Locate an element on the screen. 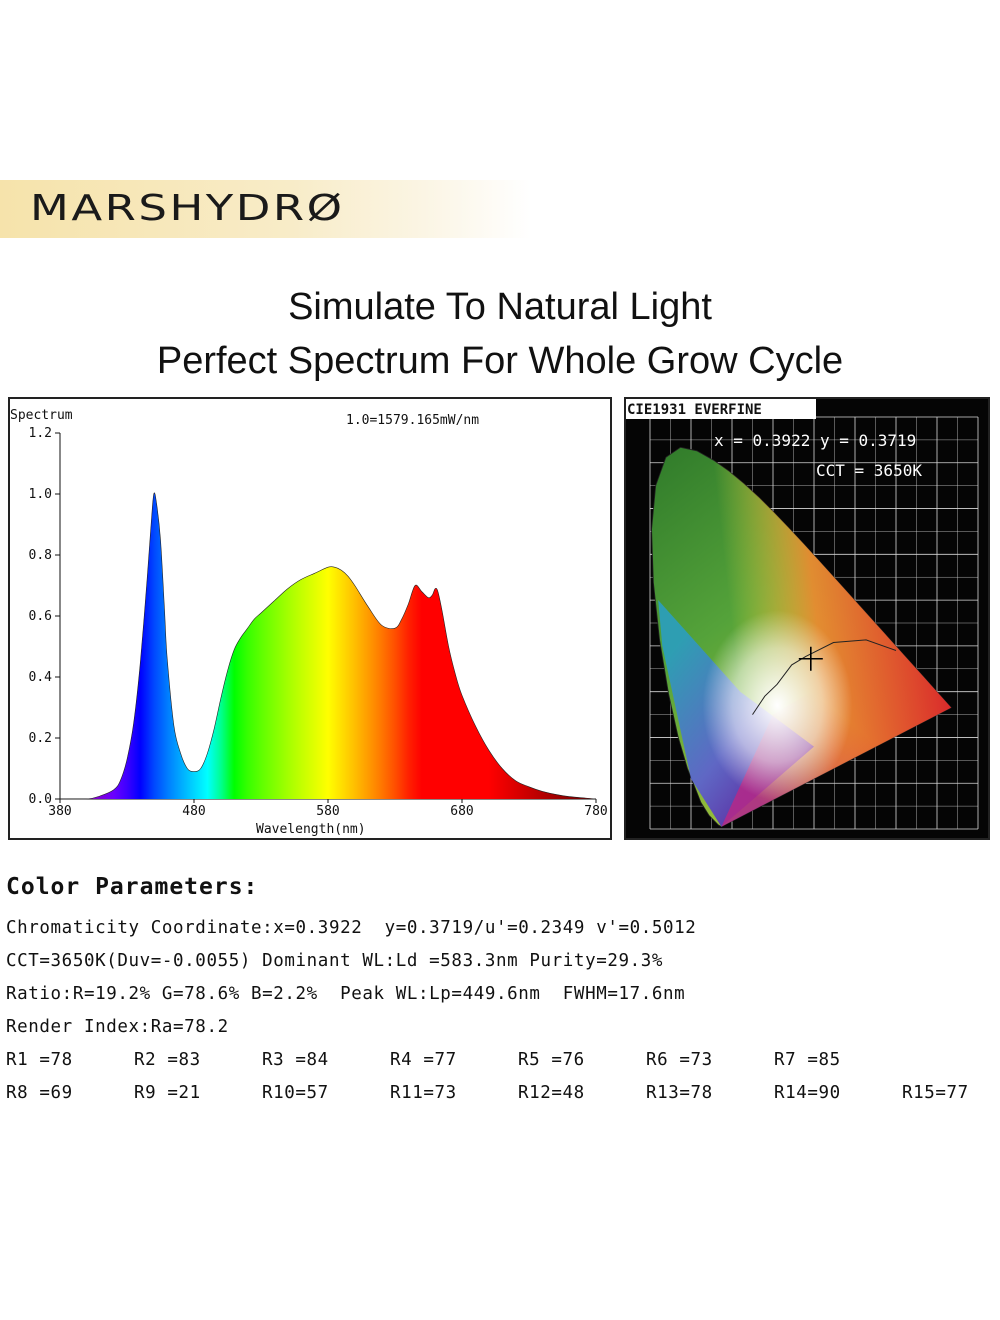  spectrum-x-tick-label: 680 is located at coordinates (461, 811).